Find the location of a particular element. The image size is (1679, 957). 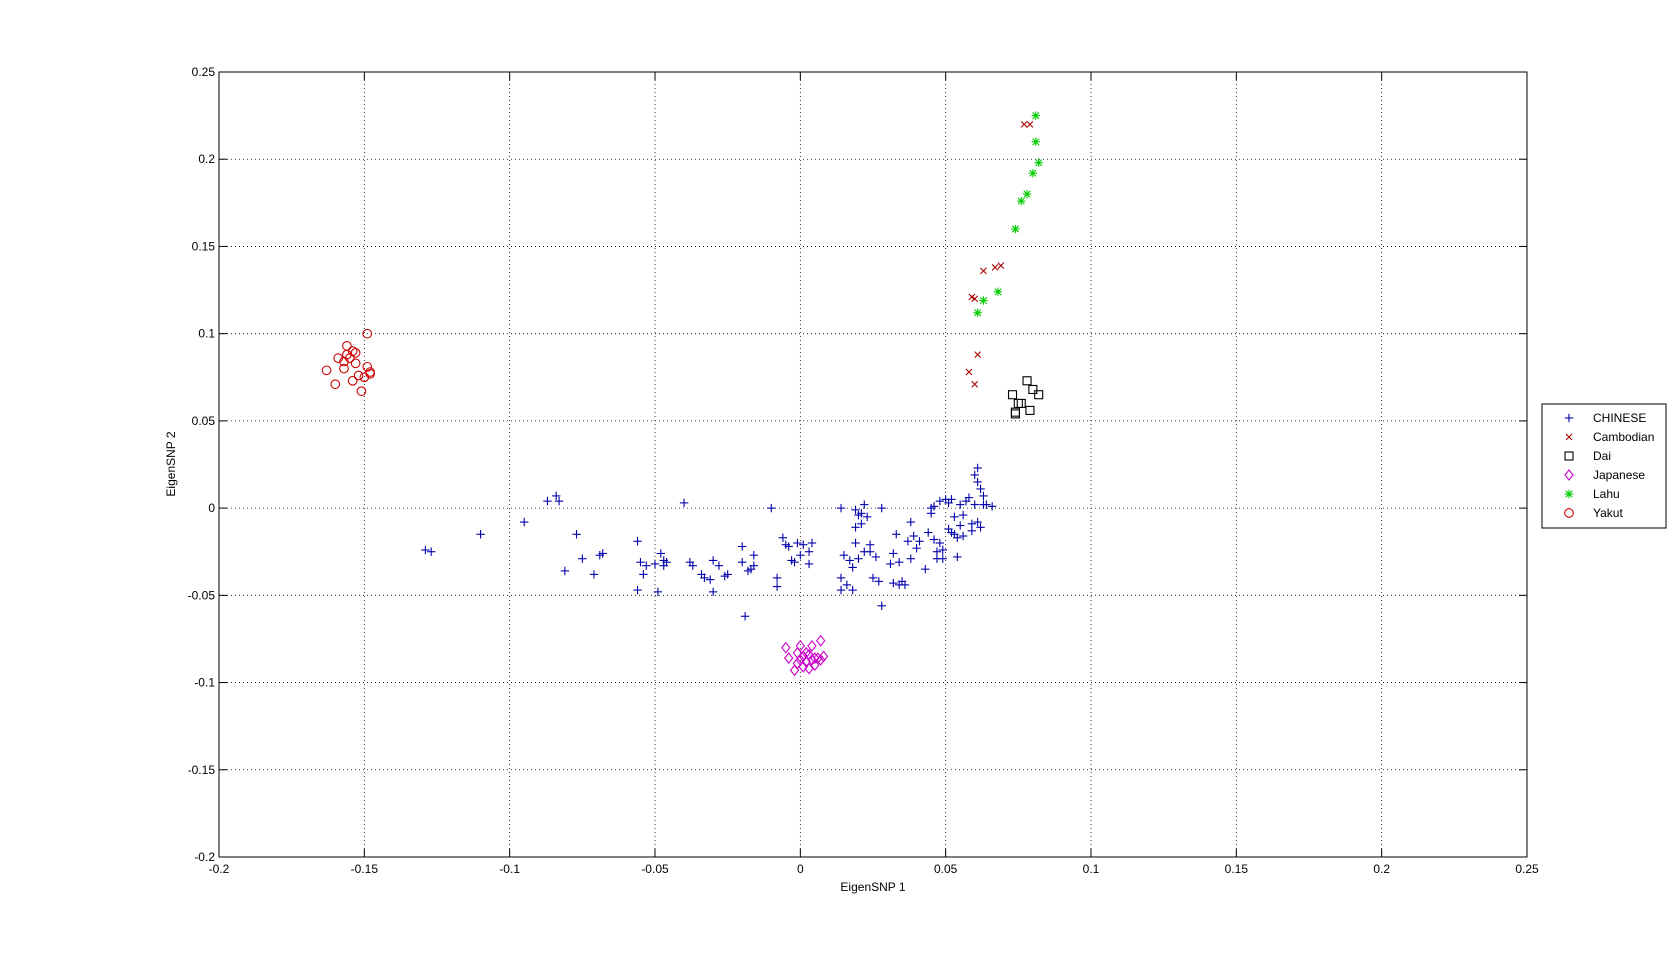

y-axis-label: EigenSNP 2 is located at coordinates (171, 463).